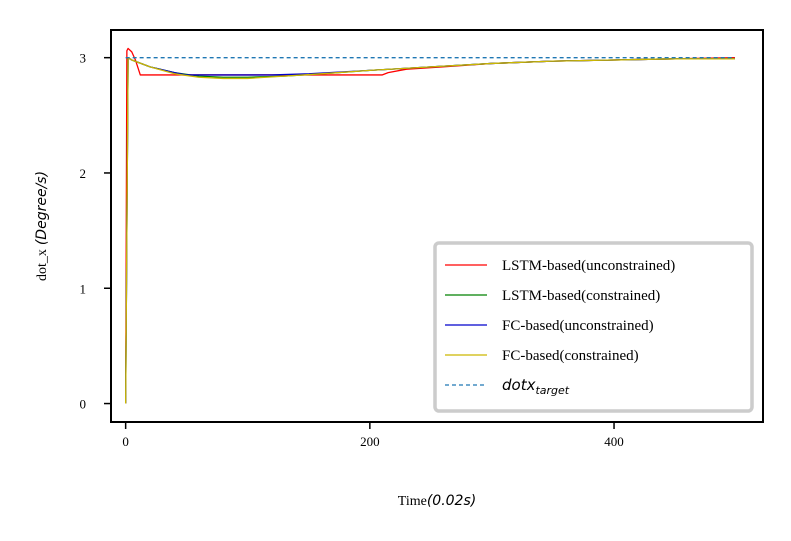 Image resolution: width=791 pixels, height=541 pixels. What do you see at coordinates (83, 58) in the screenshot?
I see `y-tick-label: 3` at bounding box center [83, 58].